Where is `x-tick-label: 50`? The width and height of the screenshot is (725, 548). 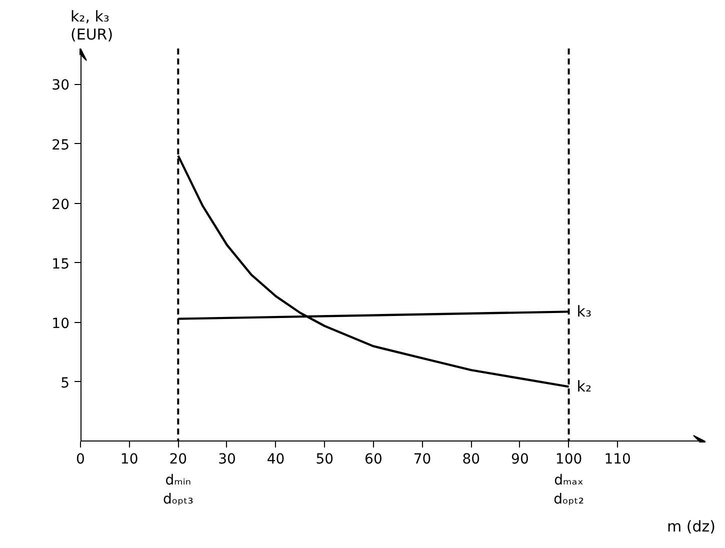 x-tick-label: 50 is located at coordinates (325, 460).